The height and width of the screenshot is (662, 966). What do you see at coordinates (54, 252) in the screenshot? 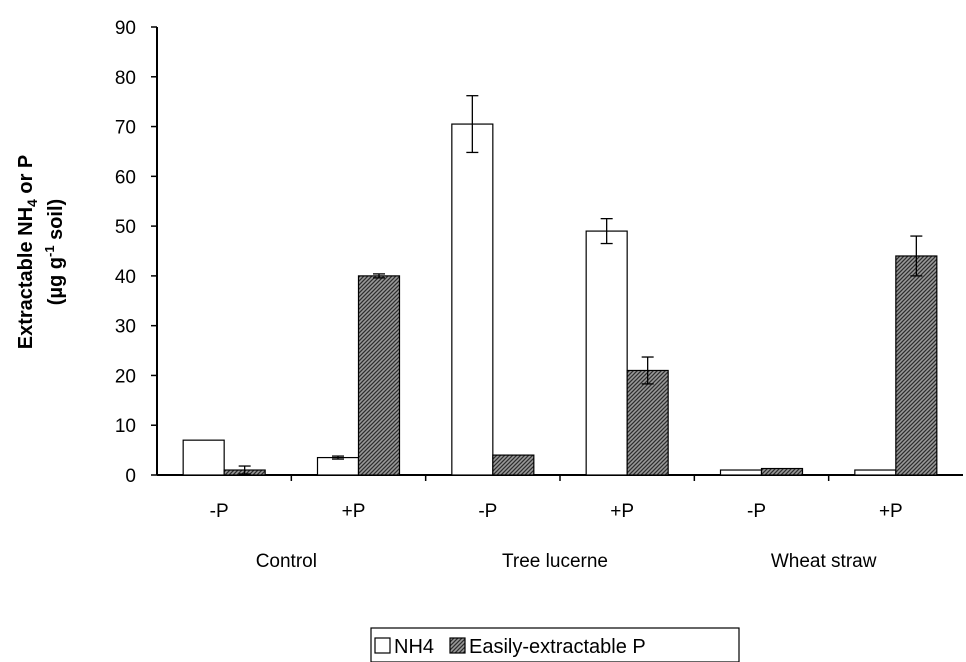
I see `y-axis-label-line2: (µg g-1 soil)` at bounding box center [54, 252].